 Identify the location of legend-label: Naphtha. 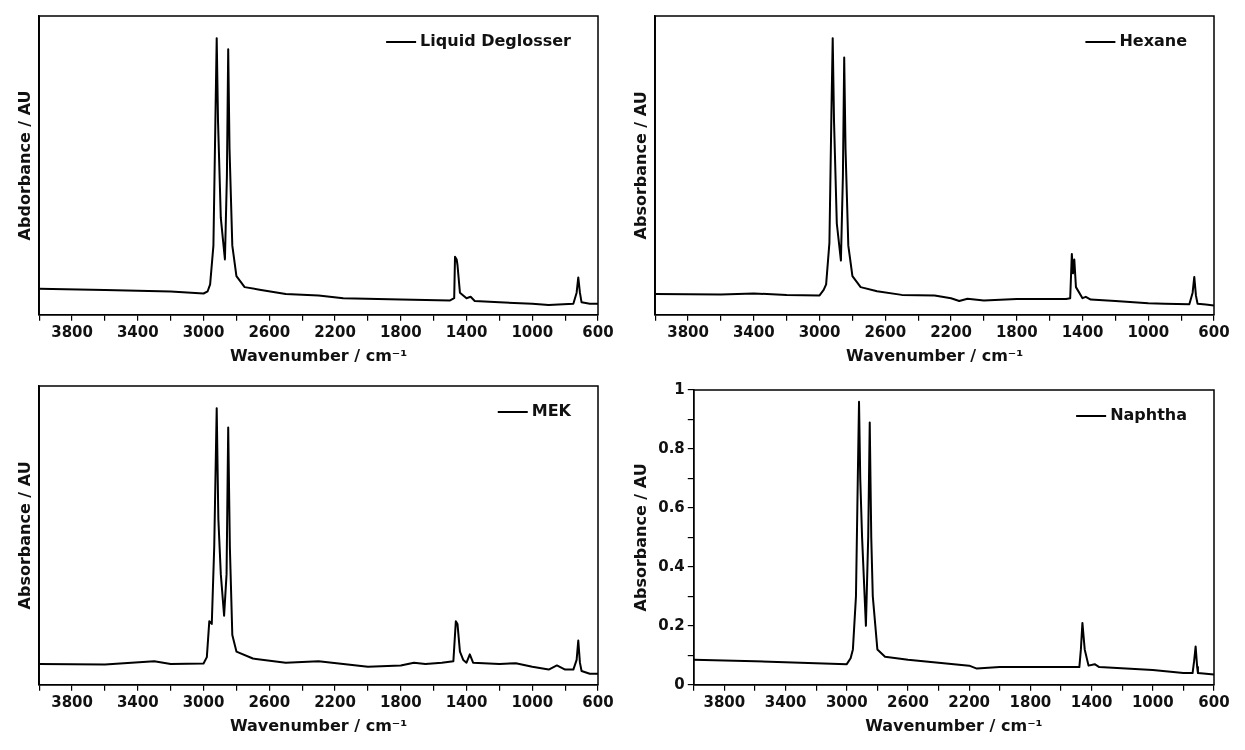
(1149, 415).